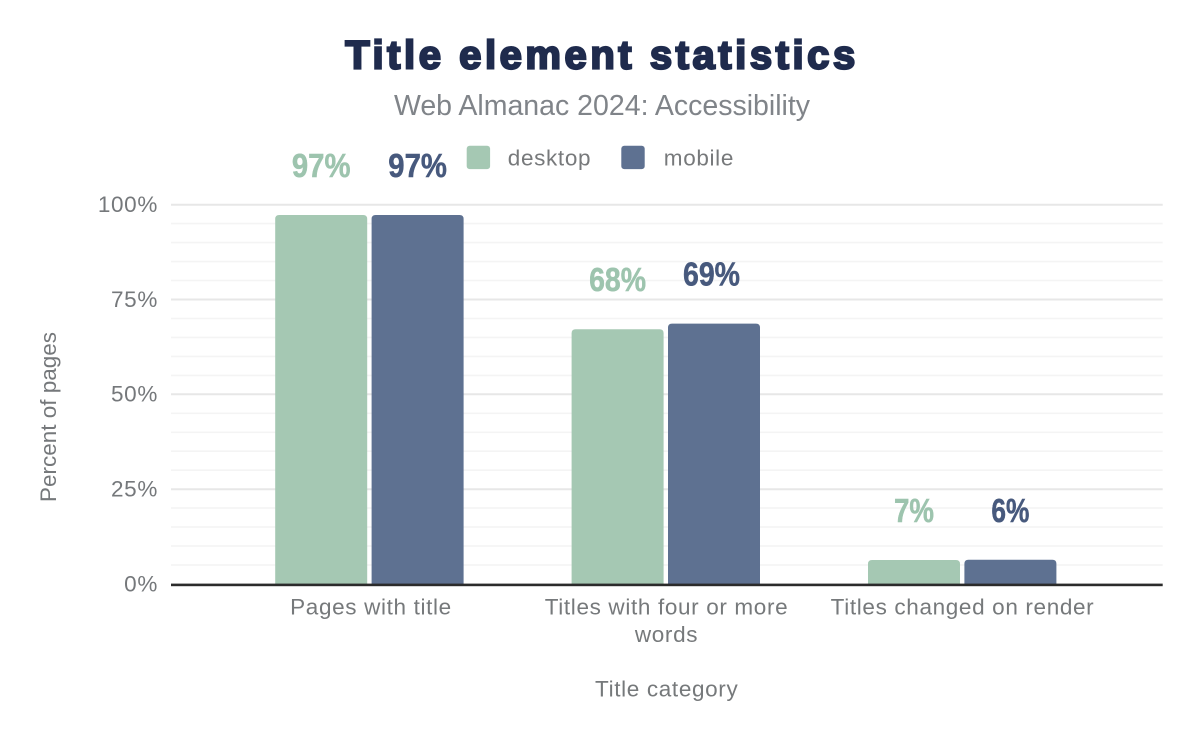 This screenshot has height=742, width=1200. What do you see at coordinates (667, 607) in the screenshot?
I see `svg-text: Titles with four or more` at bounding box center [667, 607].